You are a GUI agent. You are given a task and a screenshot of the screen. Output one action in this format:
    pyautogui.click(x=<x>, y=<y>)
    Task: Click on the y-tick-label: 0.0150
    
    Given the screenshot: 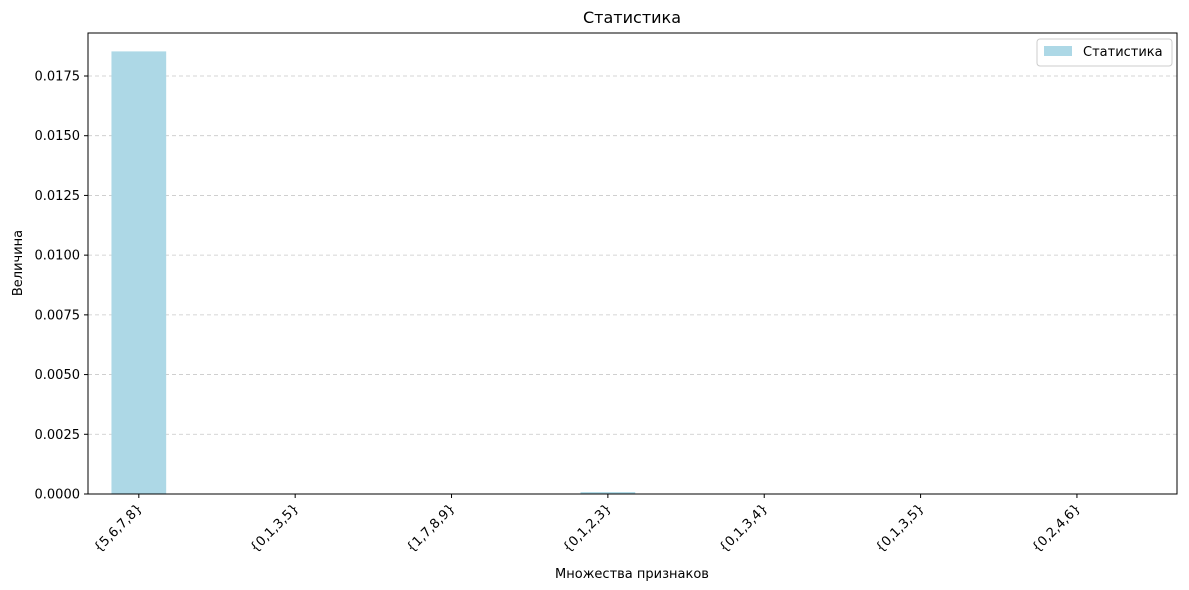 What is the action you would take?
    pyautogui.click(x=58, y=136)
    